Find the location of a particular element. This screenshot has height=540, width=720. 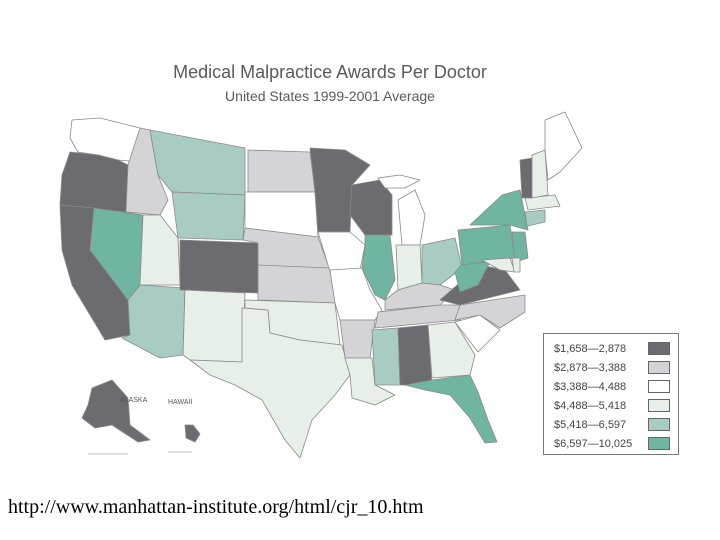

legend-label: $5,418—6,597 is located at coordinates (590, 424).